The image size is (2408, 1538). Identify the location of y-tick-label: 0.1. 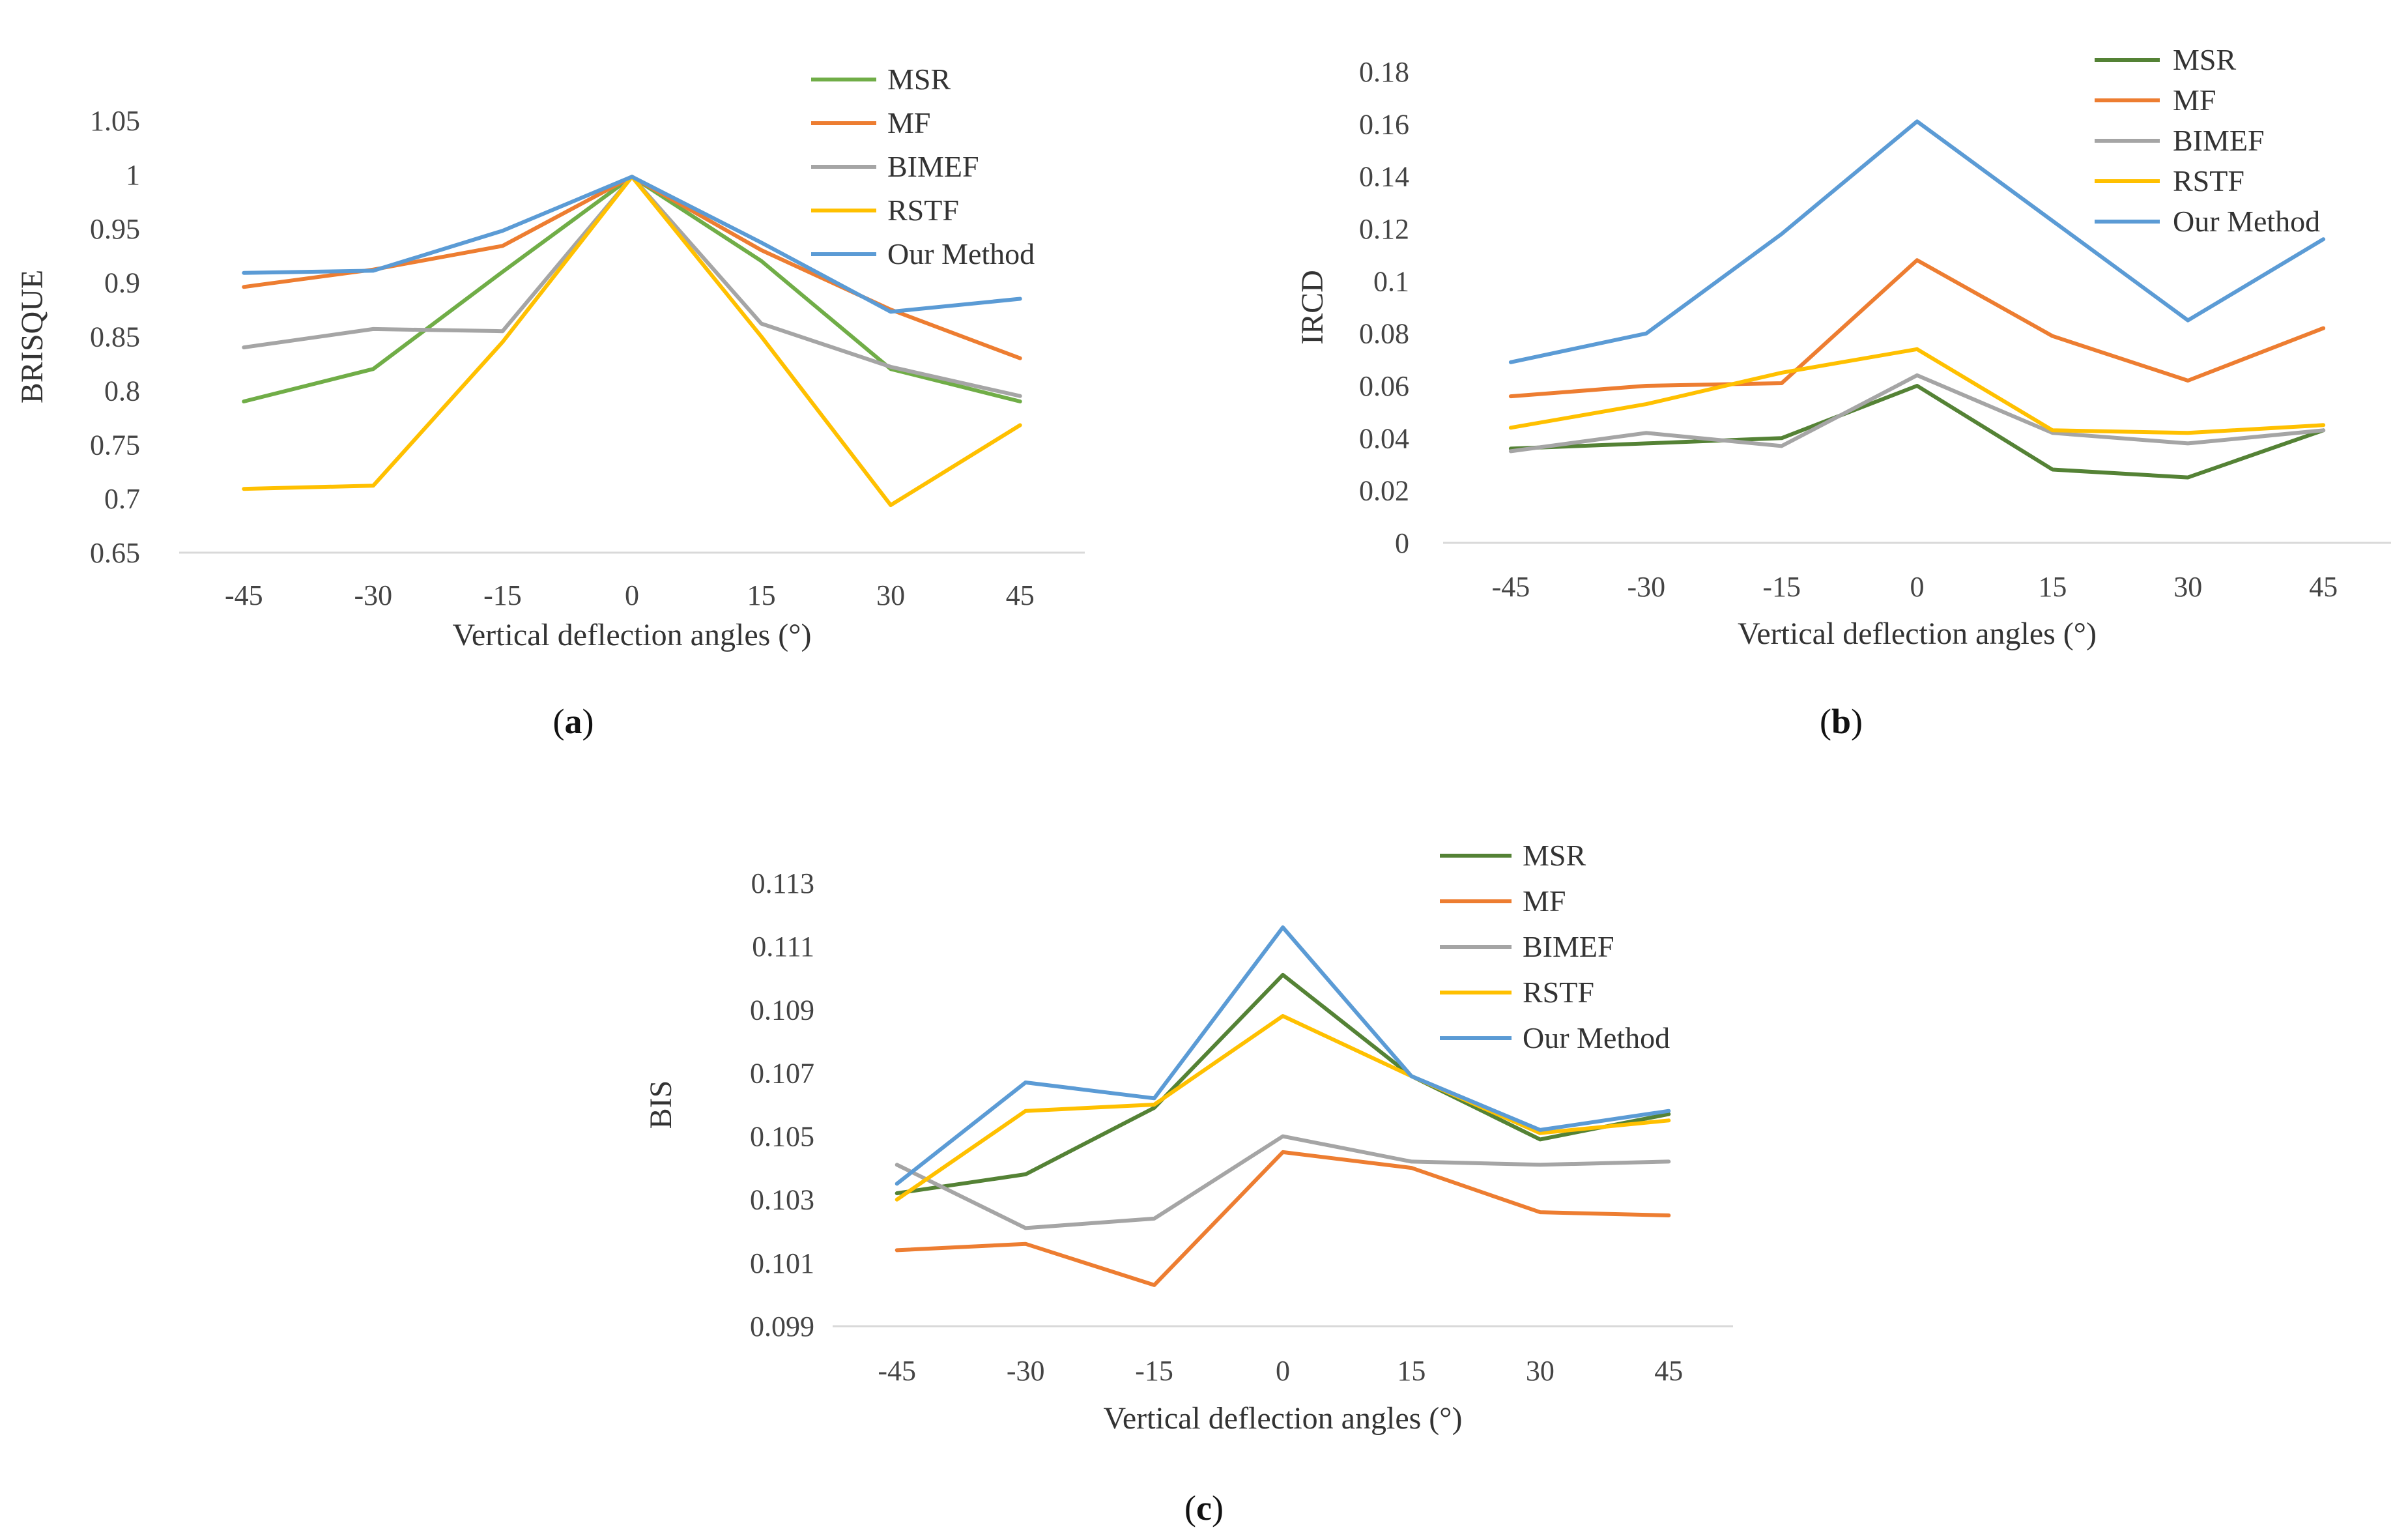
(1391, 281).